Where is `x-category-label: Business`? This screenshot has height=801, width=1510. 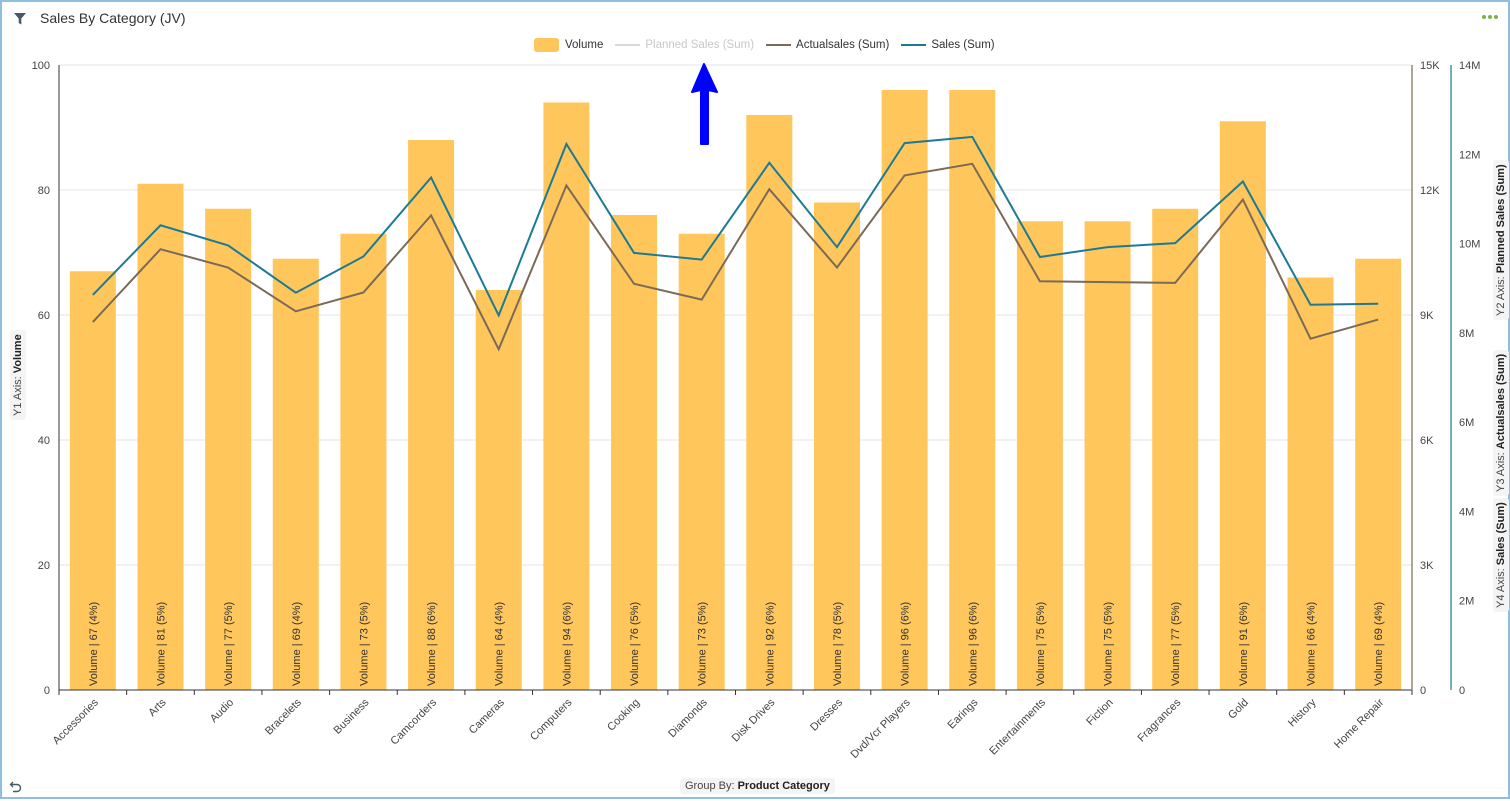 x-category-label: Business is located at coordinates (351, 716).